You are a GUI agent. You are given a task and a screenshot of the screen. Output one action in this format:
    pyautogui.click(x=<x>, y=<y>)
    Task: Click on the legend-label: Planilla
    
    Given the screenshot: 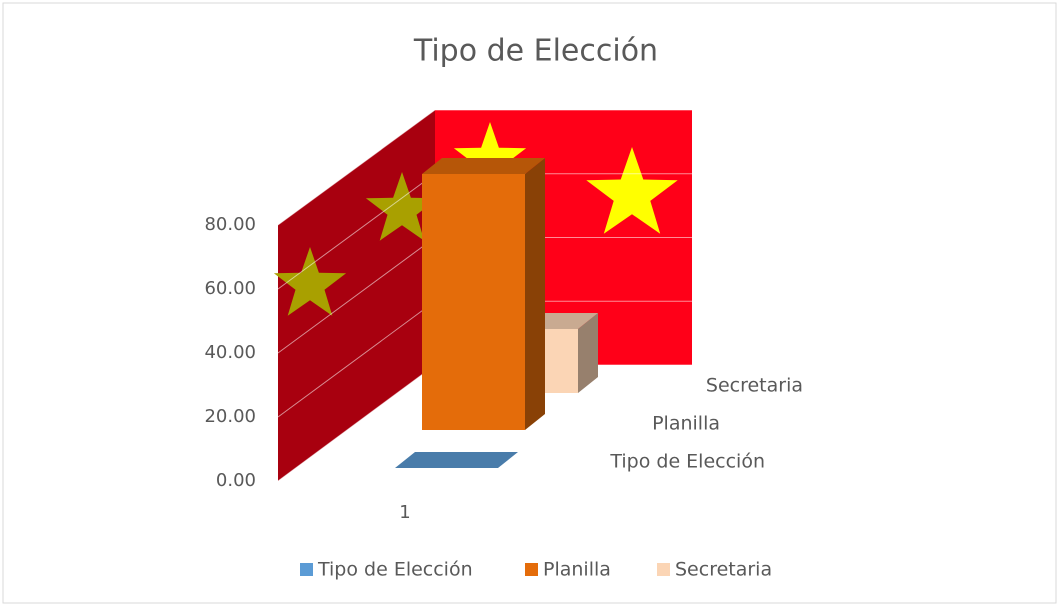 What is the action you would take?
    pyautogui.click(x=577, y=570)
    